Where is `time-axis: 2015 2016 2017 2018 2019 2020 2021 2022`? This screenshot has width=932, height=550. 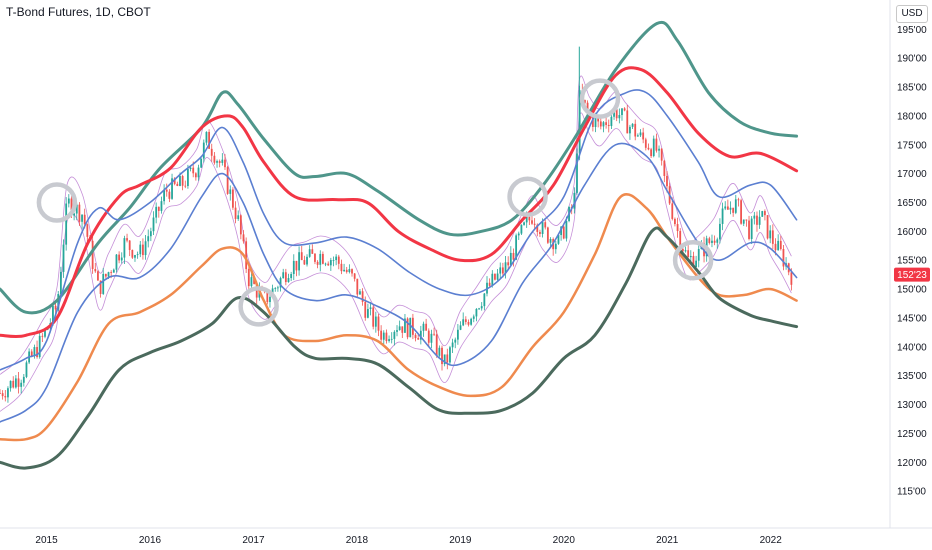 time-axis: 2015 2016 2017 2018 2019 2020 2021 2022 is located at coordinates (408, 540).